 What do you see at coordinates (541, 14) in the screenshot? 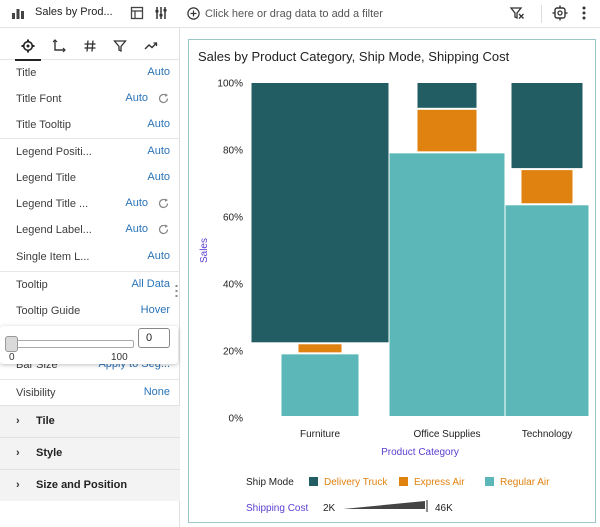
I see `toolbar-divider` at bounding box center [541, 14].